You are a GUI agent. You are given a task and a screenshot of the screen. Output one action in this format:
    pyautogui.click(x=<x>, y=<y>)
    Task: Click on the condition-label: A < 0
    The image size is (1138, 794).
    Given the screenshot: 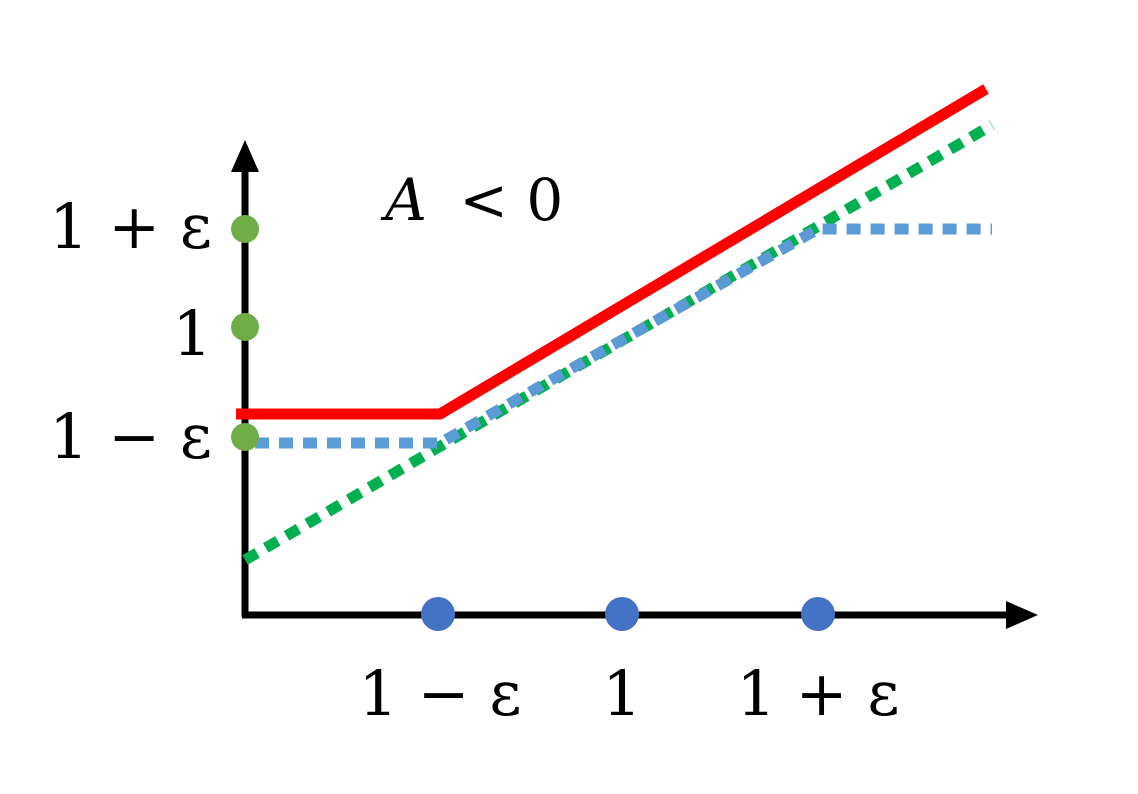 What is the action you would take?
    pyautogui.click(x=471, y=200)
    